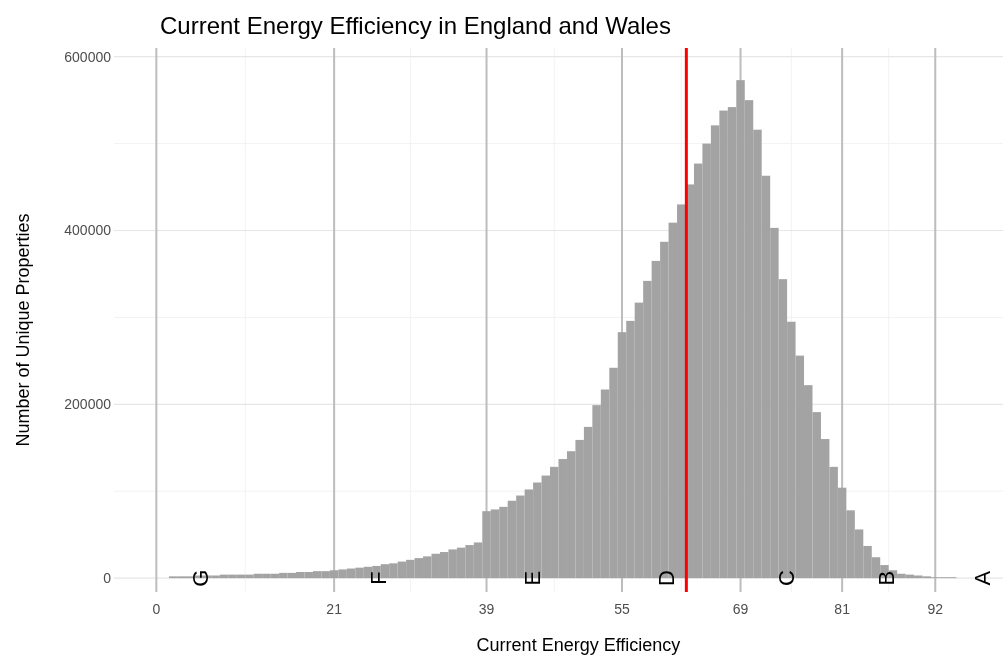 The height and width of the screenshot is (657, 1004). What do you see at coordinates (786, 578) in the screenshot?
I see `annotation: C` at bounding box center [786, 578].